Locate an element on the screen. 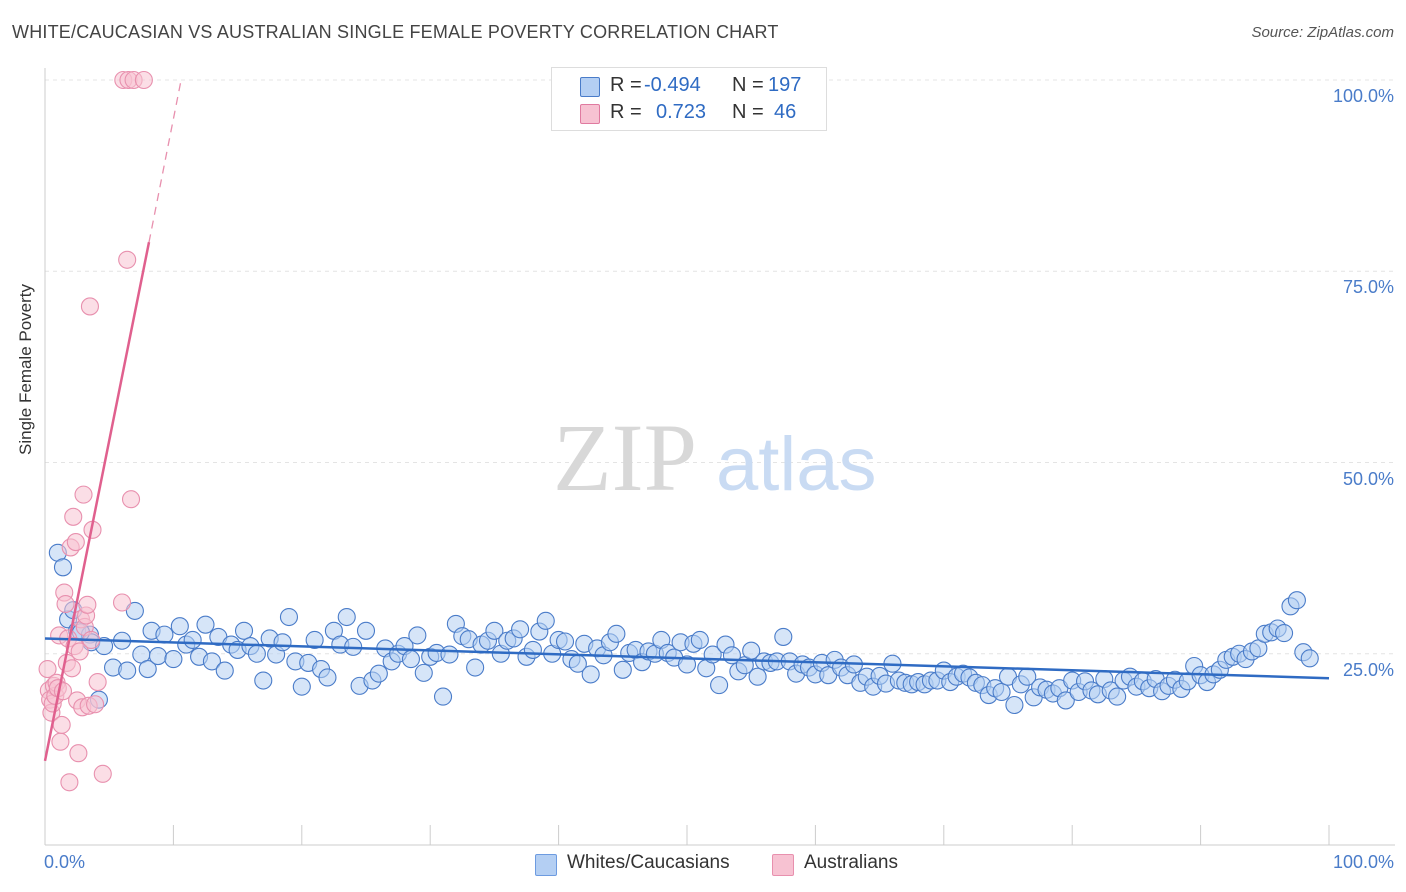 This screenshot has height=892, width=1406. watermark-zip: ZIP is located at coordinates (625, 457).